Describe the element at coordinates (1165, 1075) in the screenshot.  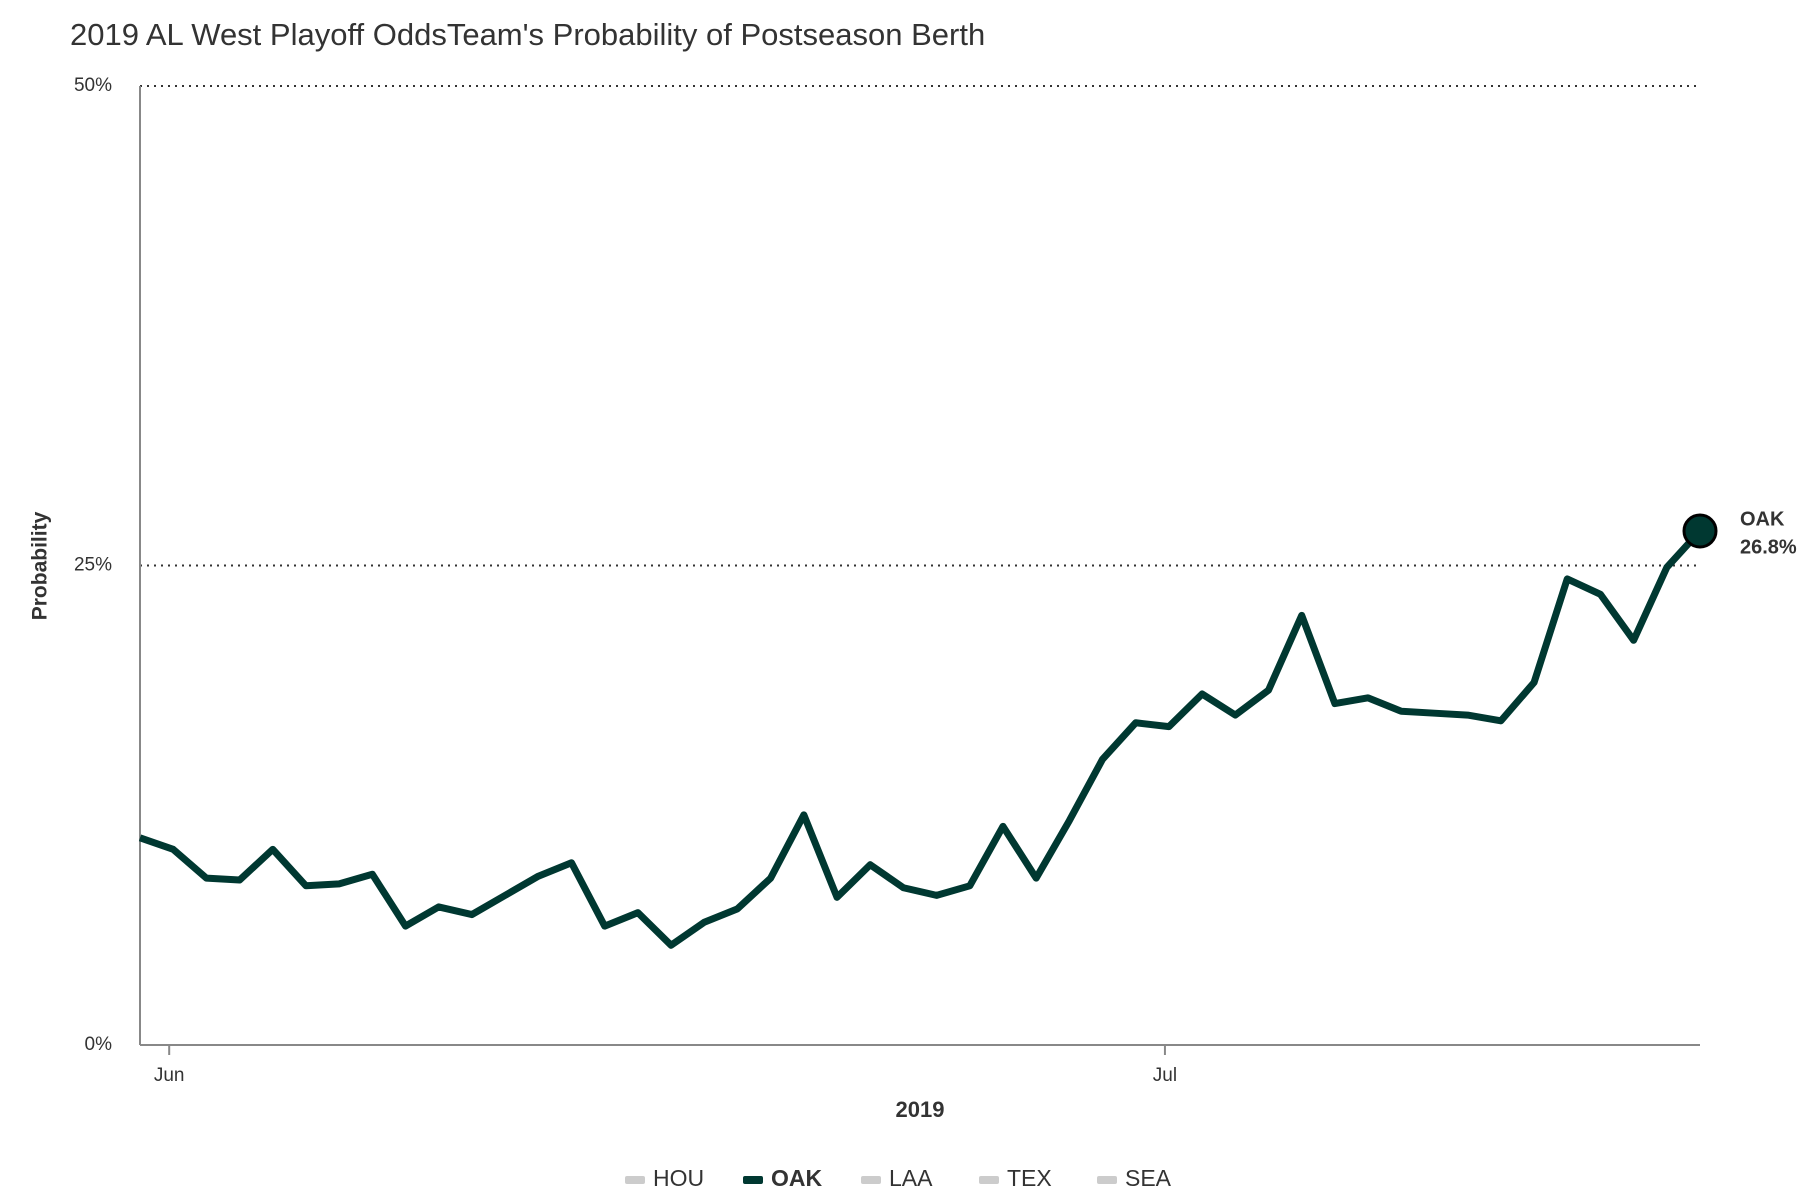
I see `x-tick-label: Jul` at that location.